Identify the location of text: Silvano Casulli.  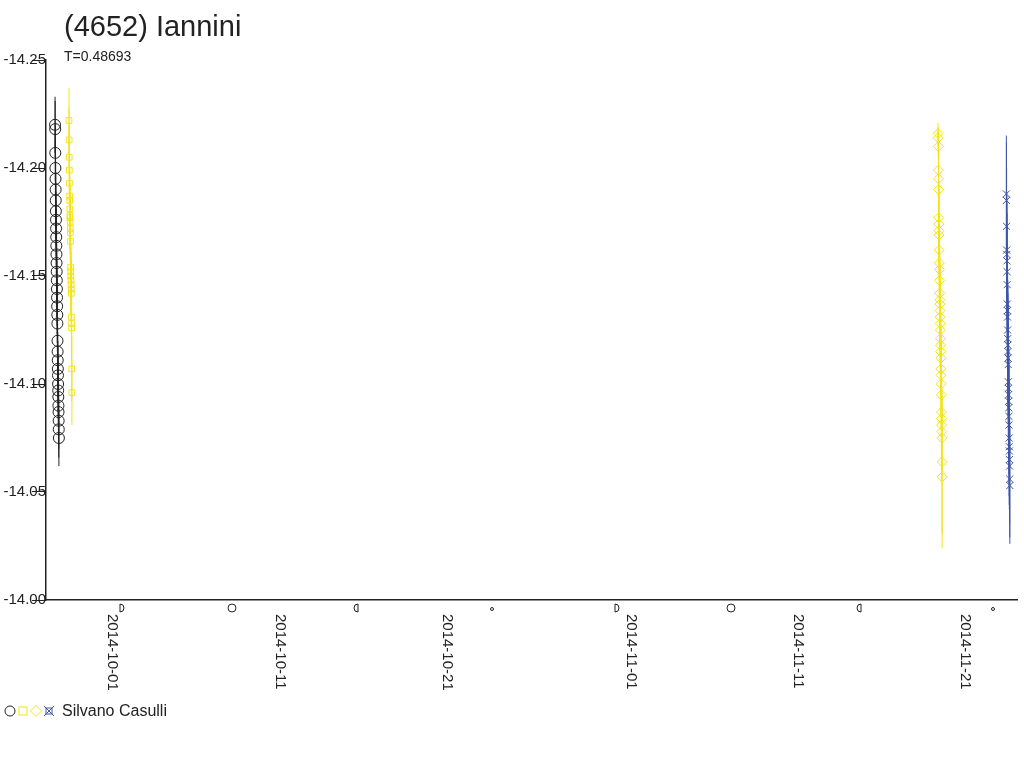
(114, 711).